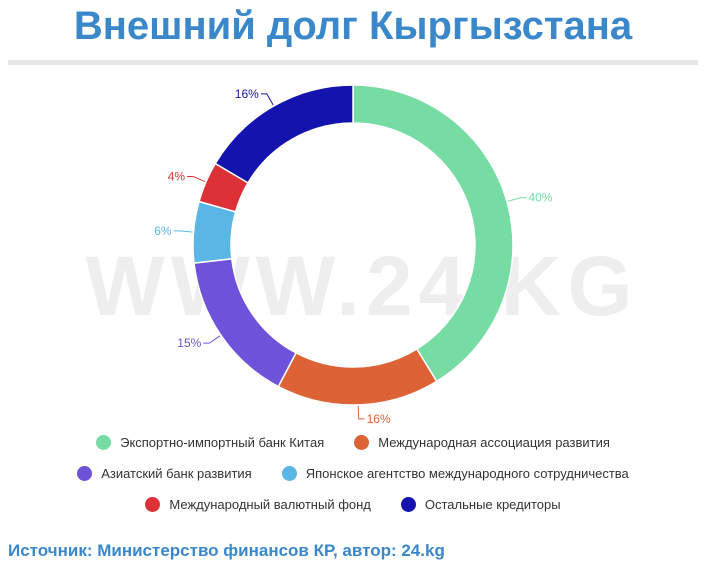 Image resolution: width=706 pixels, height=570 pixels. What do you see at coordinates (176, 473) in the screenshot?
I see `legend-label-adb: Азиатский банк развития` at bounding box center [176, 473].